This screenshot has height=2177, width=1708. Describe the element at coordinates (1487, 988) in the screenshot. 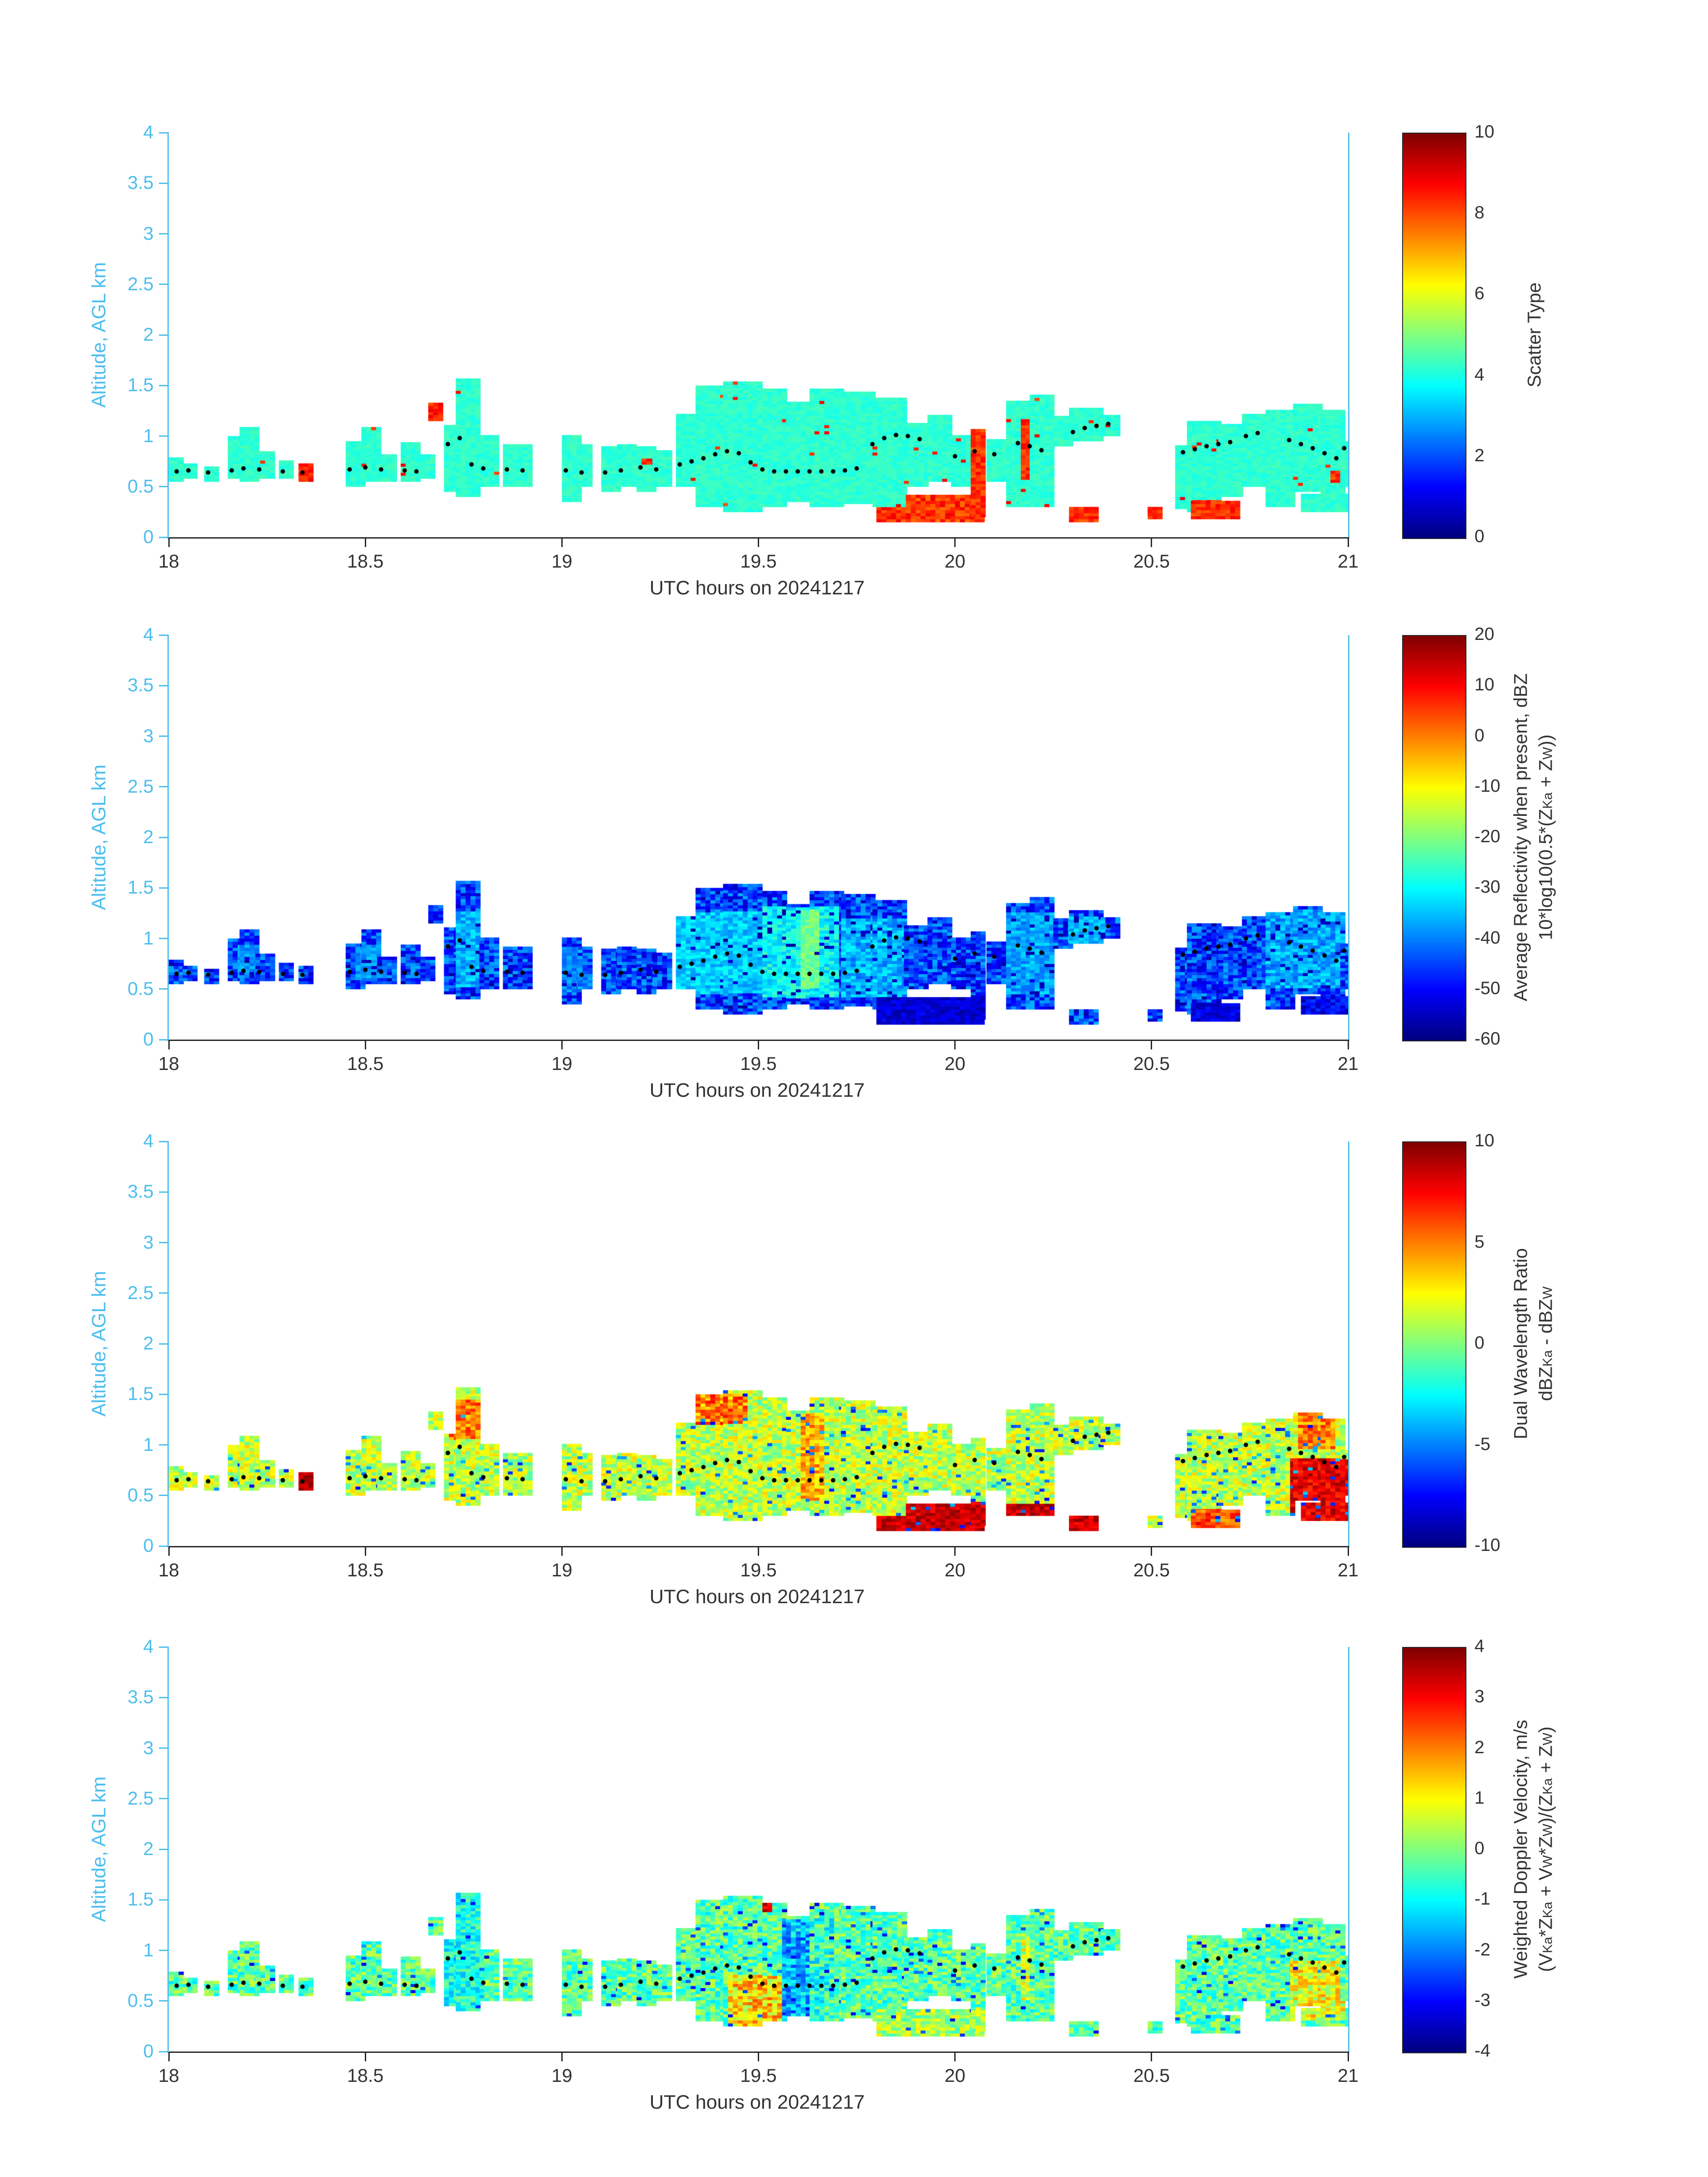

I see `colorbar-tick-label: -50` at that location.